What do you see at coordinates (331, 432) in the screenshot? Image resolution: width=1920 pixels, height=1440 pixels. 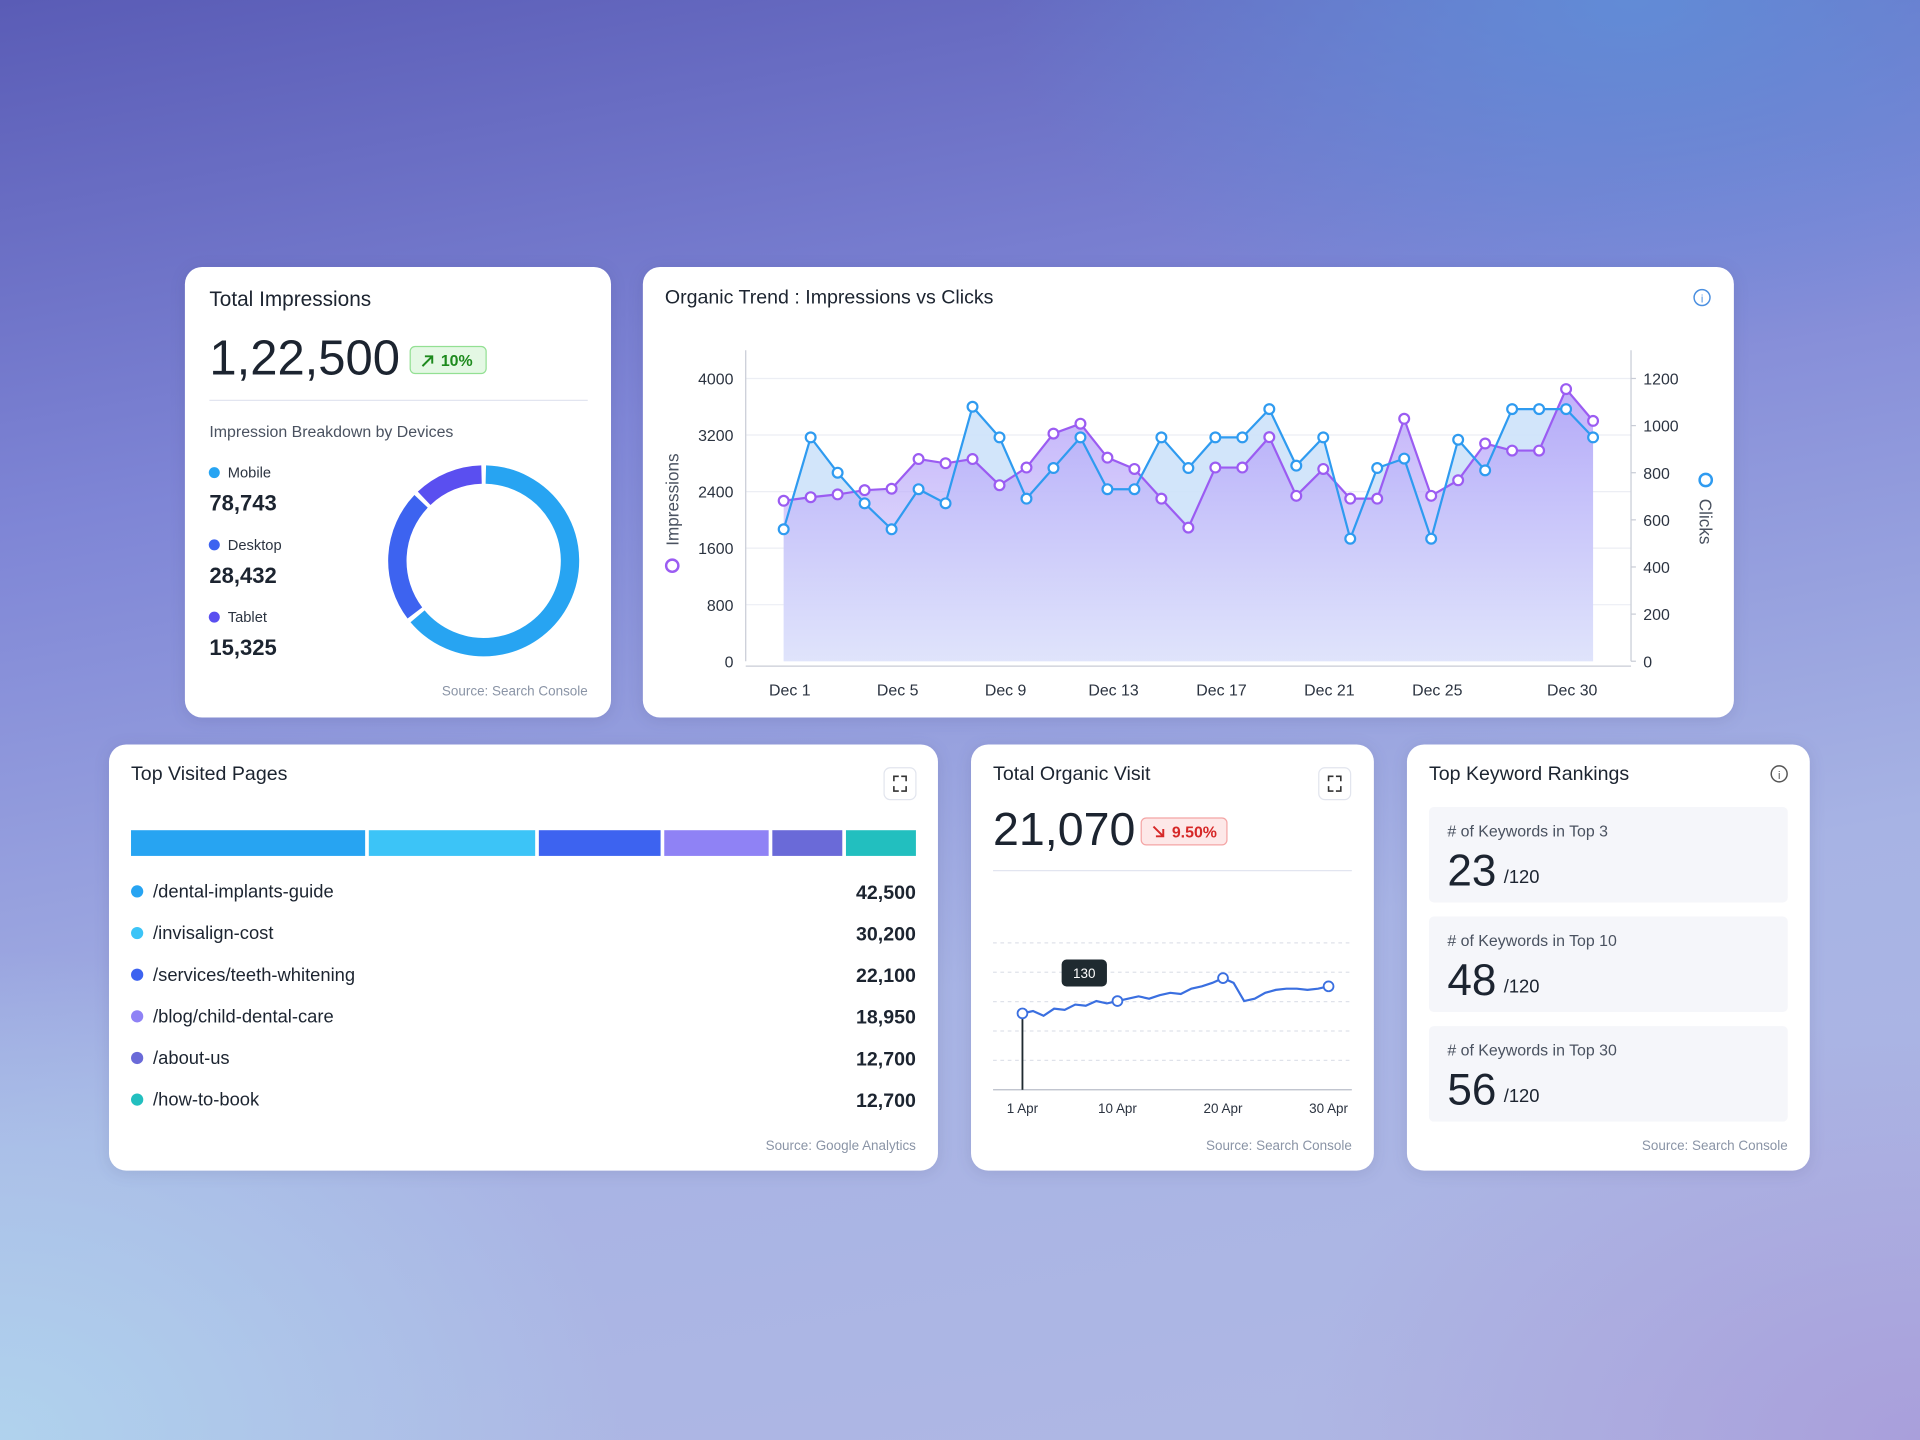 I see `subtitle: Impression Breakdown by Devices` at bounding box center [331, 432].